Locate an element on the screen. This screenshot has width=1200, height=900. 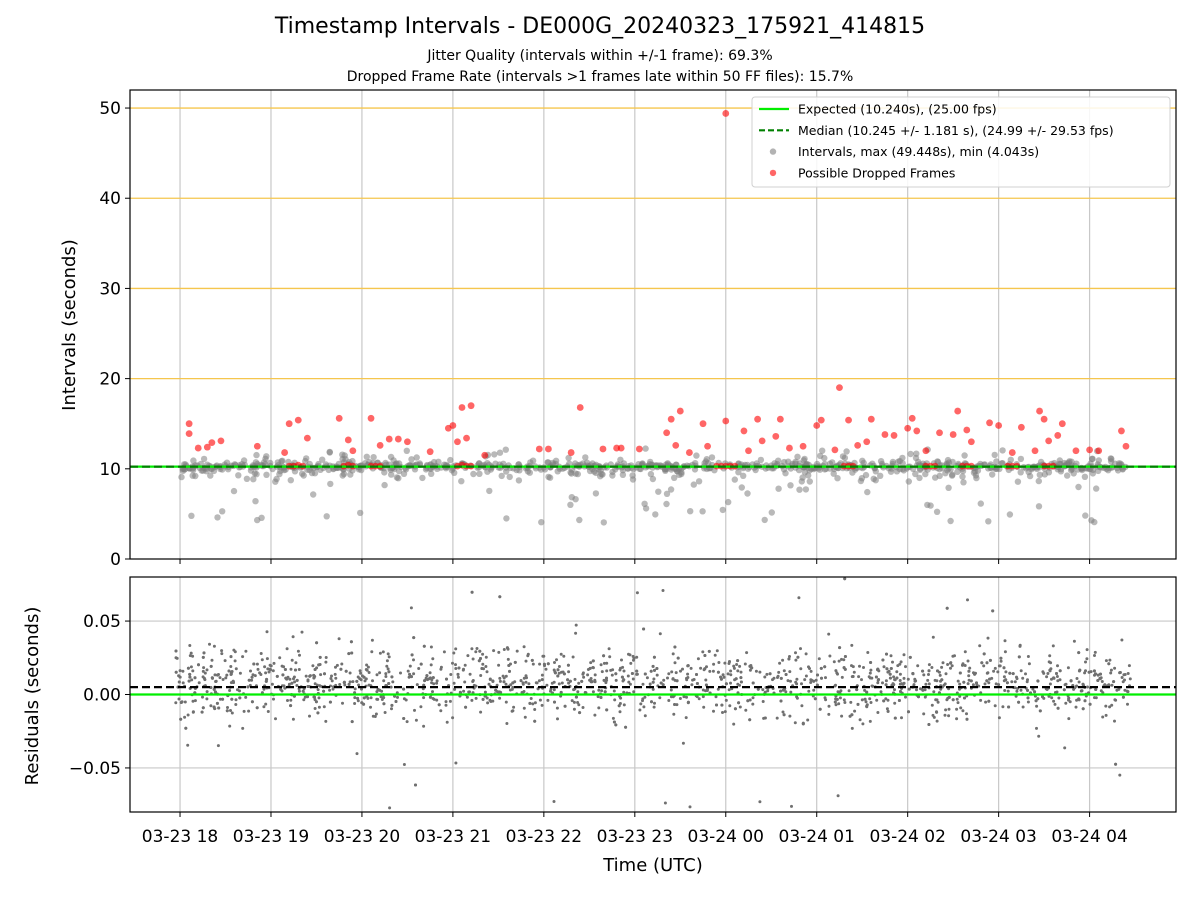
top-y-tick-label: 30 is located at coordinates (110, 289).